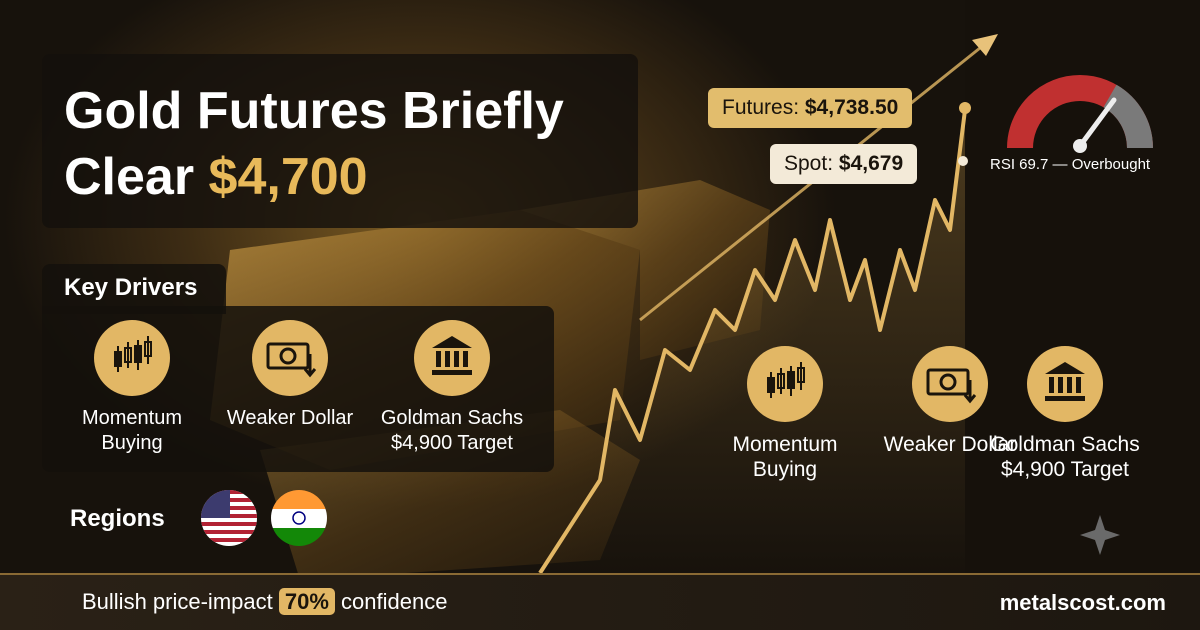 The width and height of the screenshot is (1200, 630). Describe the element at coordinates (288, 177) in the screenshot. I see `title-highlight: $4,700` at that location.